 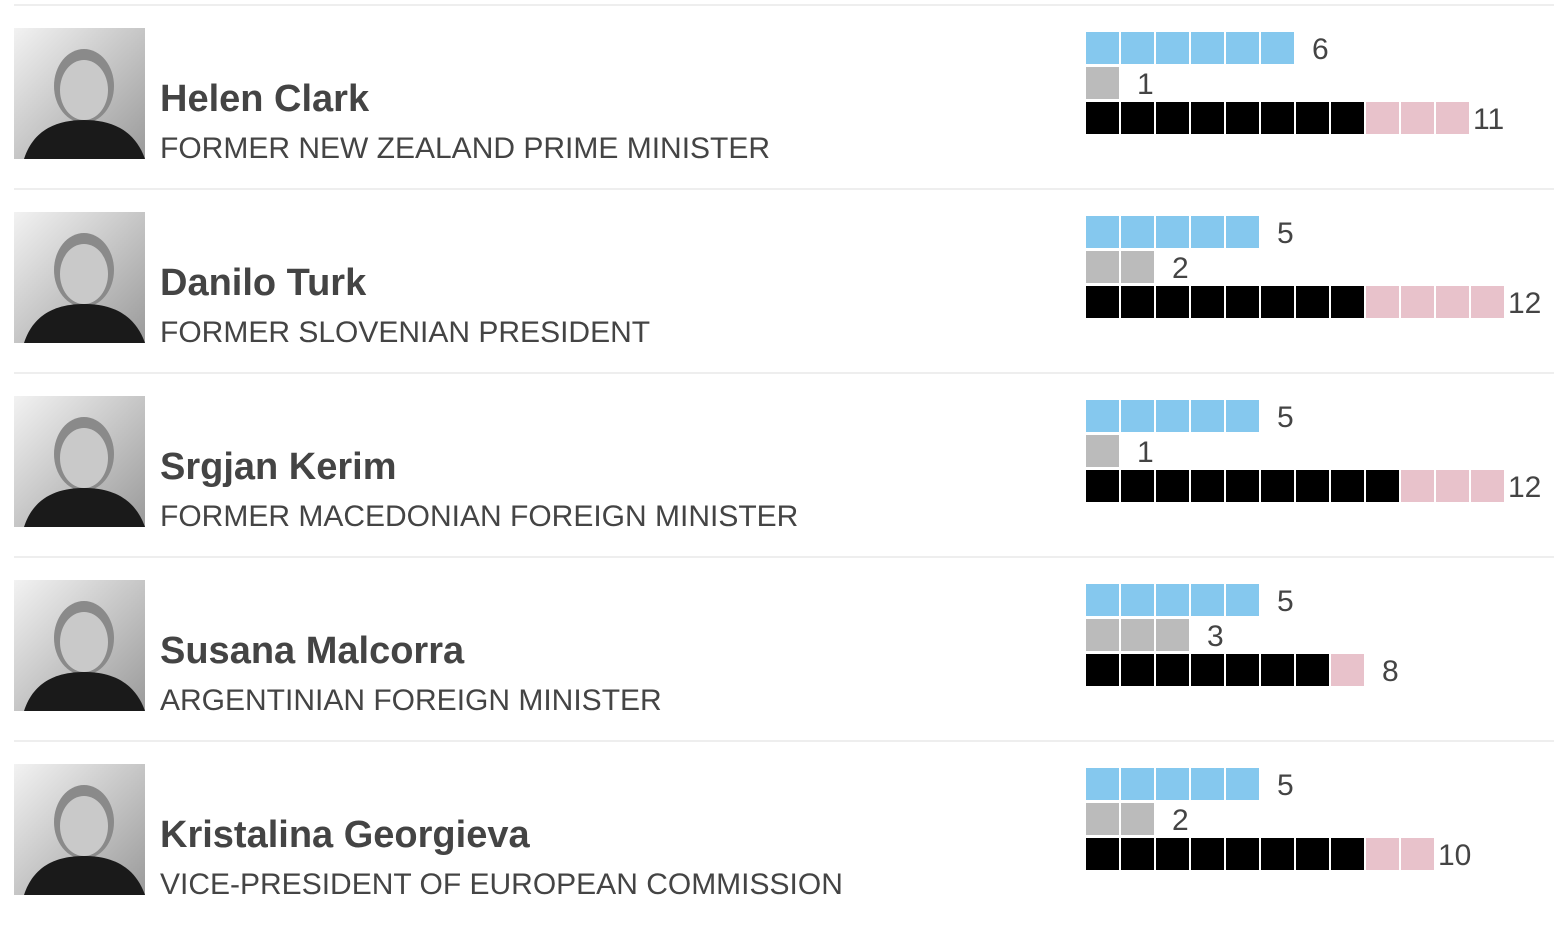 What do you see at coordinates (1316, 83) in the screenshot?
I see `vote-bars: 6 1 11` at bounding box center [1316, 83].